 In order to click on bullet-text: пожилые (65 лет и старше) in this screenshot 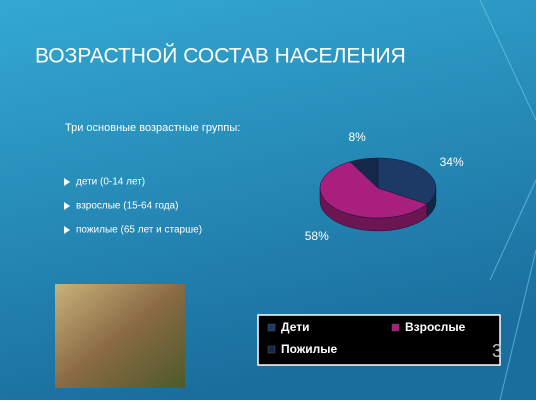, I will do `click(139, 230)`.